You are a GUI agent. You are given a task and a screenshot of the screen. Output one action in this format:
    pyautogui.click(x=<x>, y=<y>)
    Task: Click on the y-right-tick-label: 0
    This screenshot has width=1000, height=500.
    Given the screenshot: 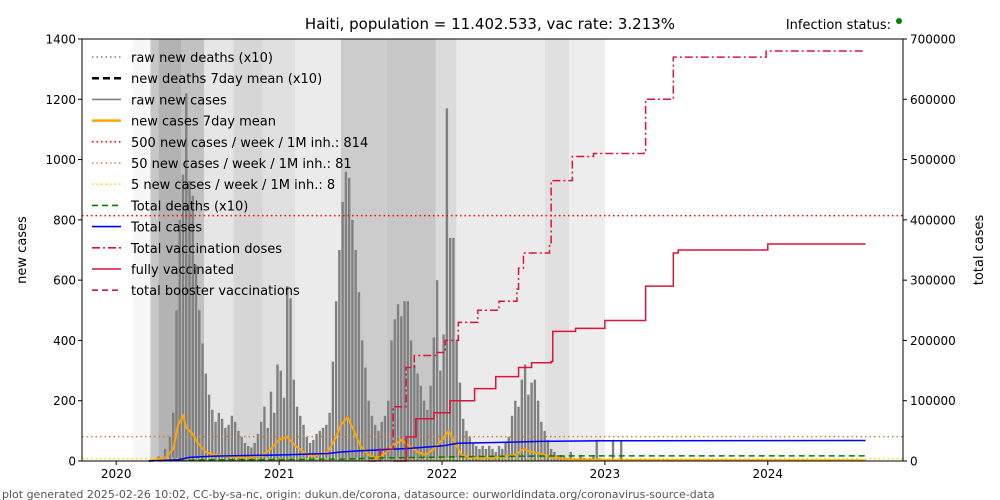 What is the action you would take?
    pyautogui.click(x=914, y=462)
    